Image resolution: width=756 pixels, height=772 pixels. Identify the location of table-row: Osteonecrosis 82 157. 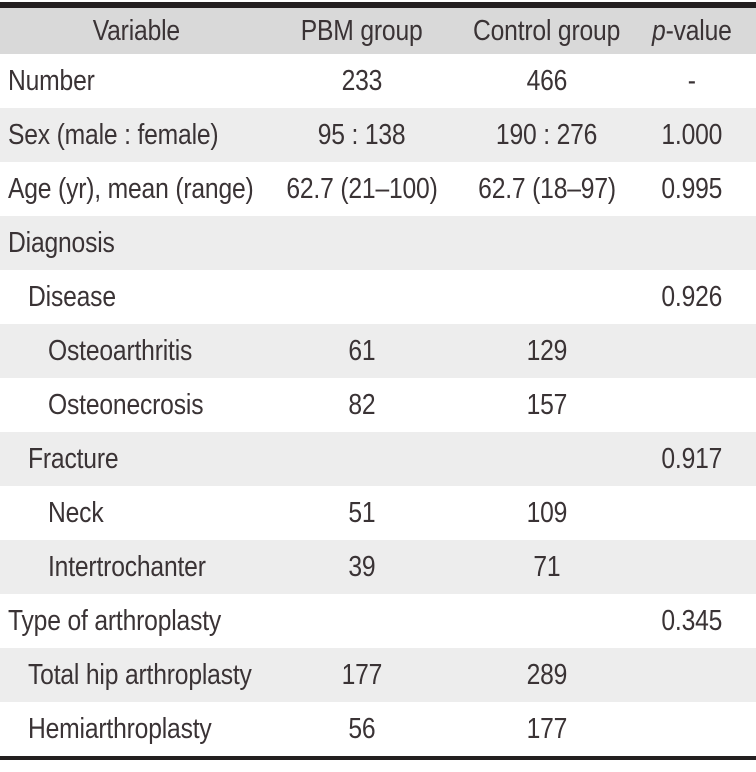
(378, 405).